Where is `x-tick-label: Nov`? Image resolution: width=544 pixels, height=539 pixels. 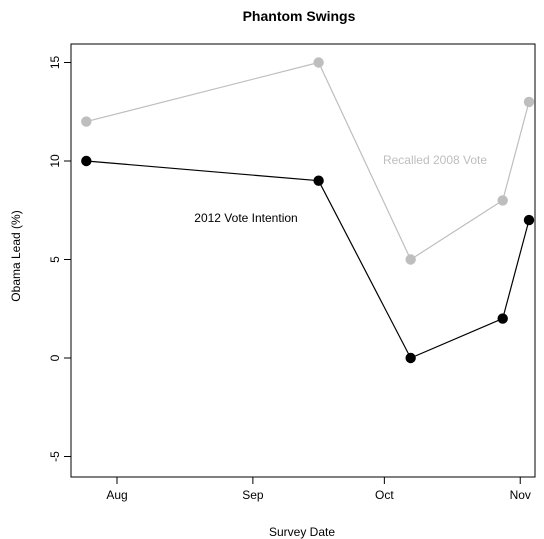
x-tick-label: Nov is located at coordinates (520, 495).